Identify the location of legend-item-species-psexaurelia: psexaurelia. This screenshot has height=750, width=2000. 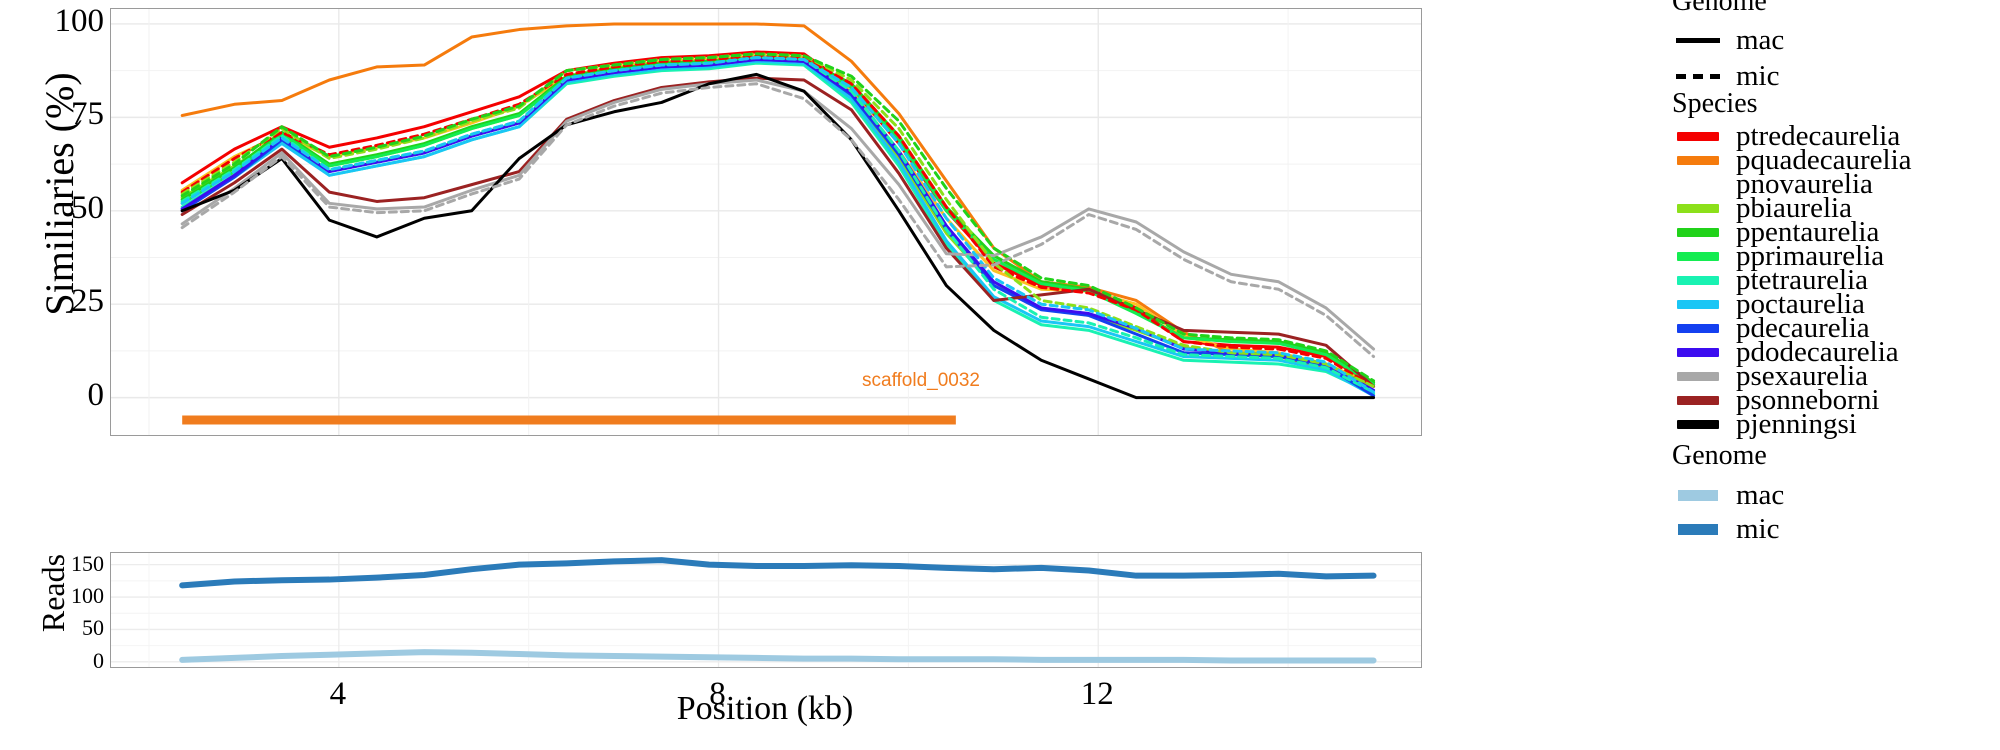
(1792, 376).